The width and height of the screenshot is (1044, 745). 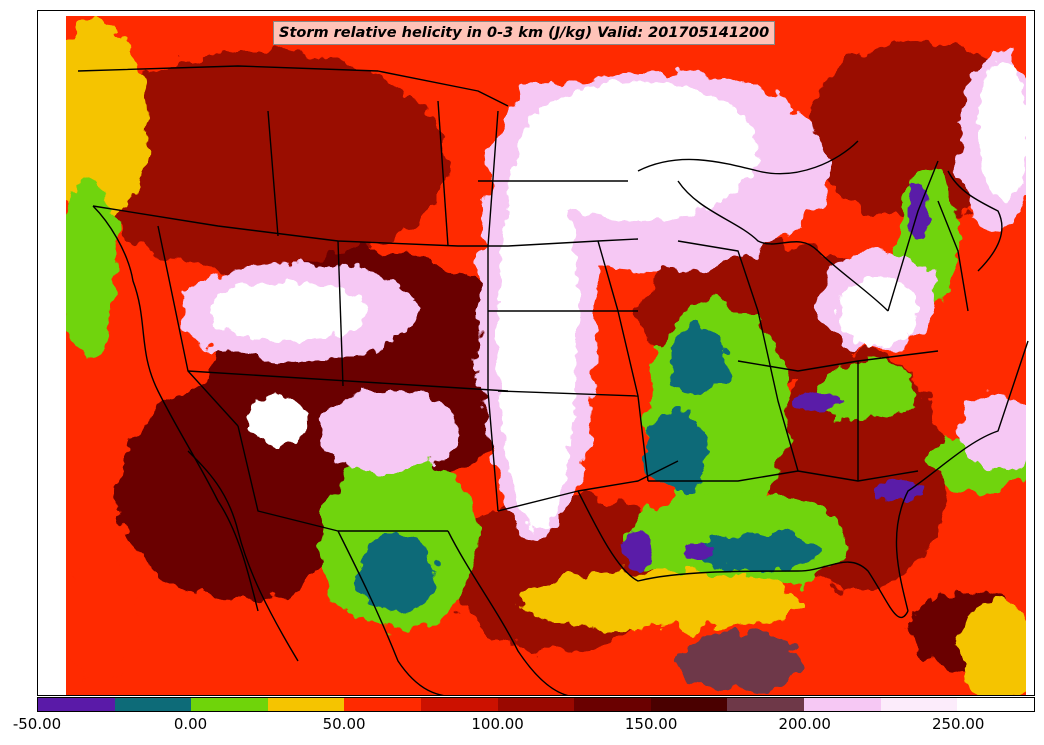 I want to click on colorbar-tick-label: 150.00, so click(x=651, y=724).